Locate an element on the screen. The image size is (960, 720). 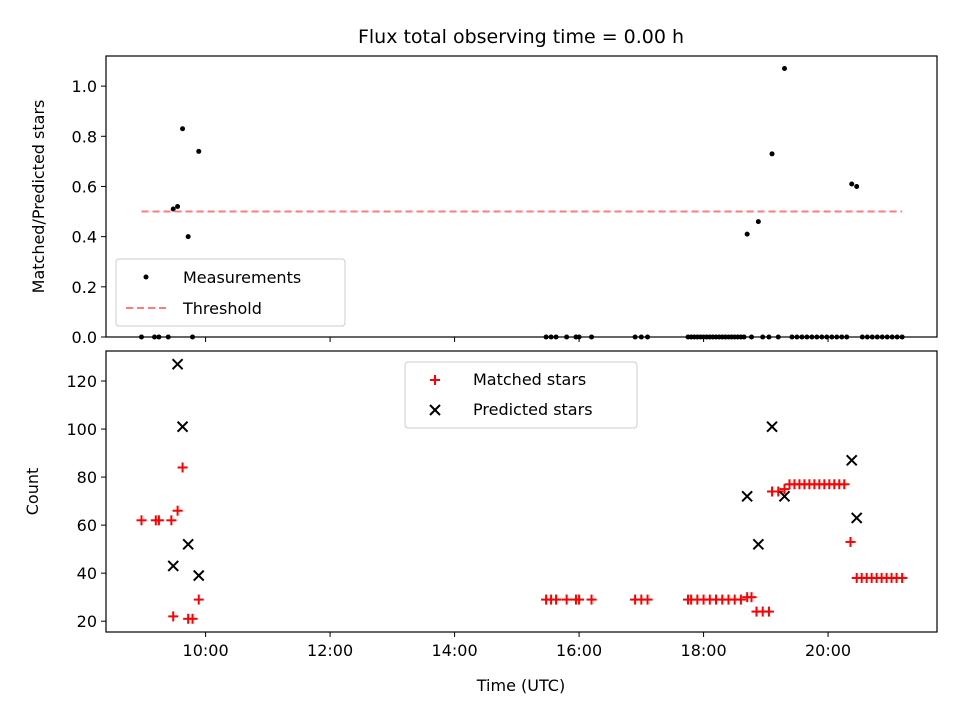
bottom-legend-frame is located at coordinates (521, 395).